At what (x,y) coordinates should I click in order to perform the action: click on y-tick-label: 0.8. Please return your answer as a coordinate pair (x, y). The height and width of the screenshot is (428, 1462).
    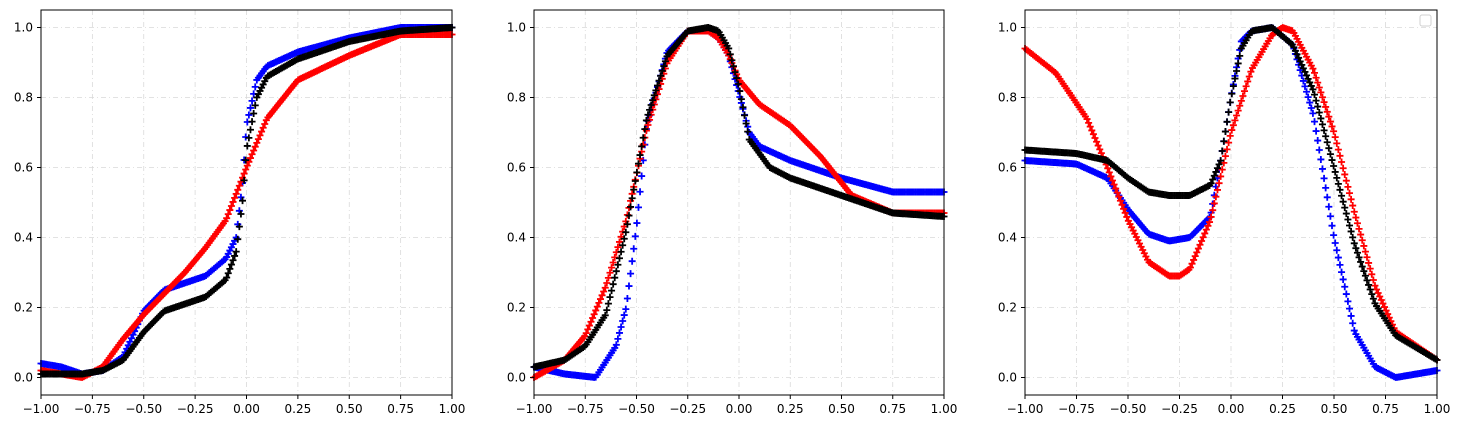
    Looking at the image, I should click on (1007, 98).